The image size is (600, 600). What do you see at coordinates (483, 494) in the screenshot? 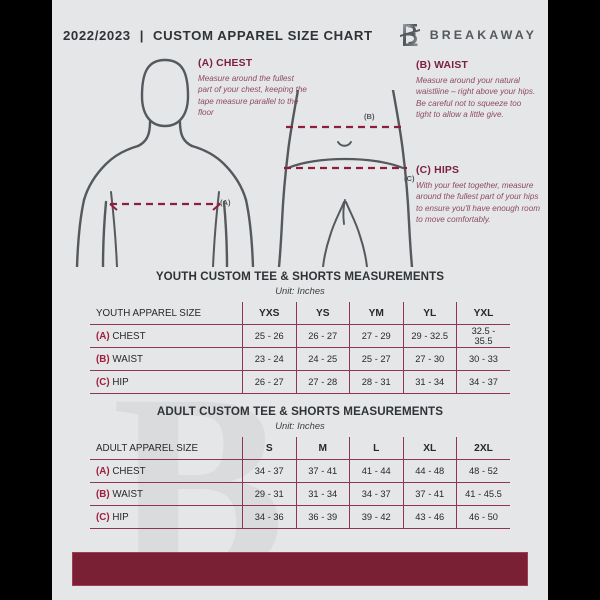
I see `adult-waist-2xl: 41 - 45.5` at bounding box center [483, 494].